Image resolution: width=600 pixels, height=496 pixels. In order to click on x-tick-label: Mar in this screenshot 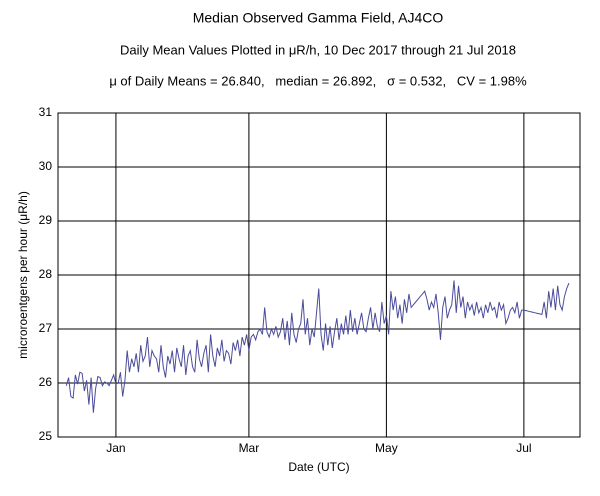, I will do `click(249, 448)`.